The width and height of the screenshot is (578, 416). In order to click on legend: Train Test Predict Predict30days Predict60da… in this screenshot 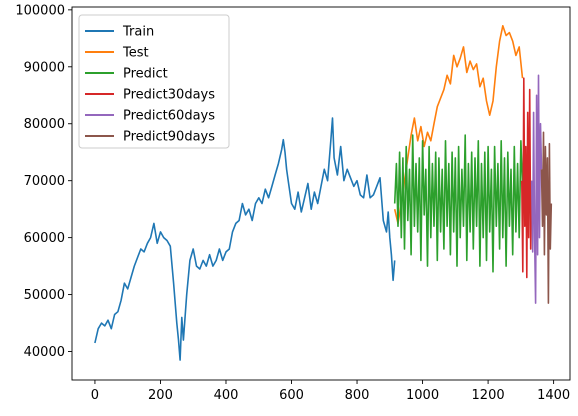, I will do `click(154, 81)`.